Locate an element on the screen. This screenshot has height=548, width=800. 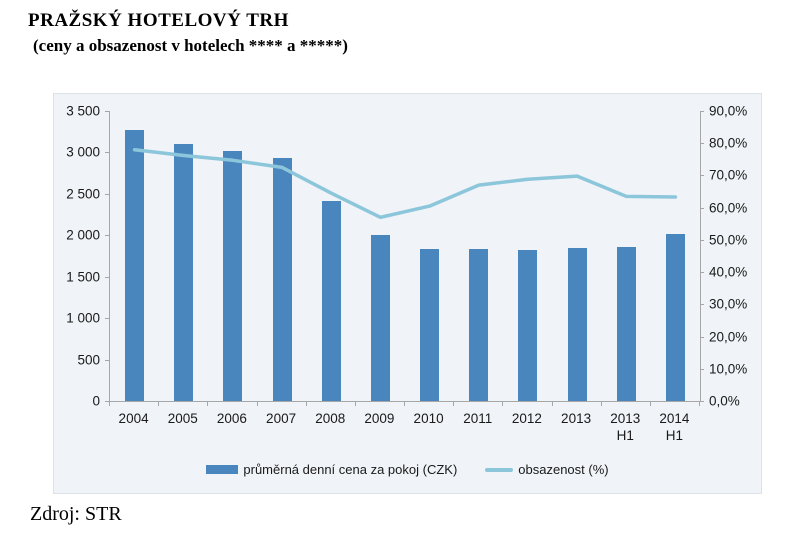
bar-2008 is located at coordinates (331, 301).